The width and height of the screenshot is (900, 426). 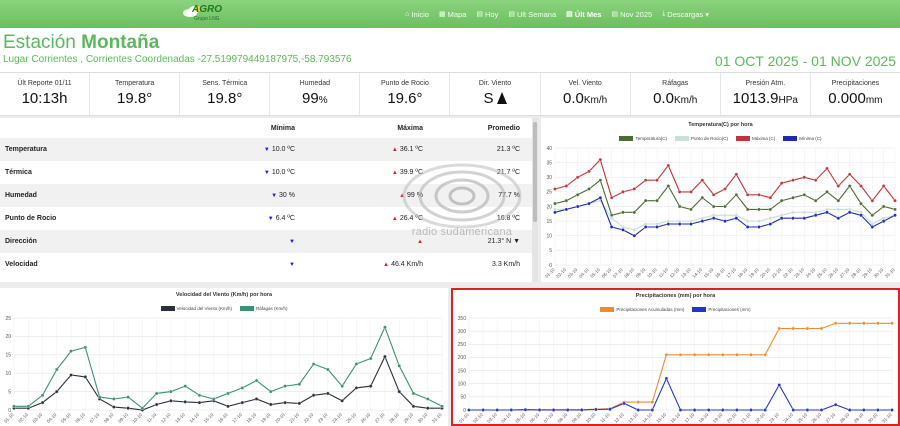 I want to click on stat-label: Últ Reporte 01/11, so click(x=44, y=83).